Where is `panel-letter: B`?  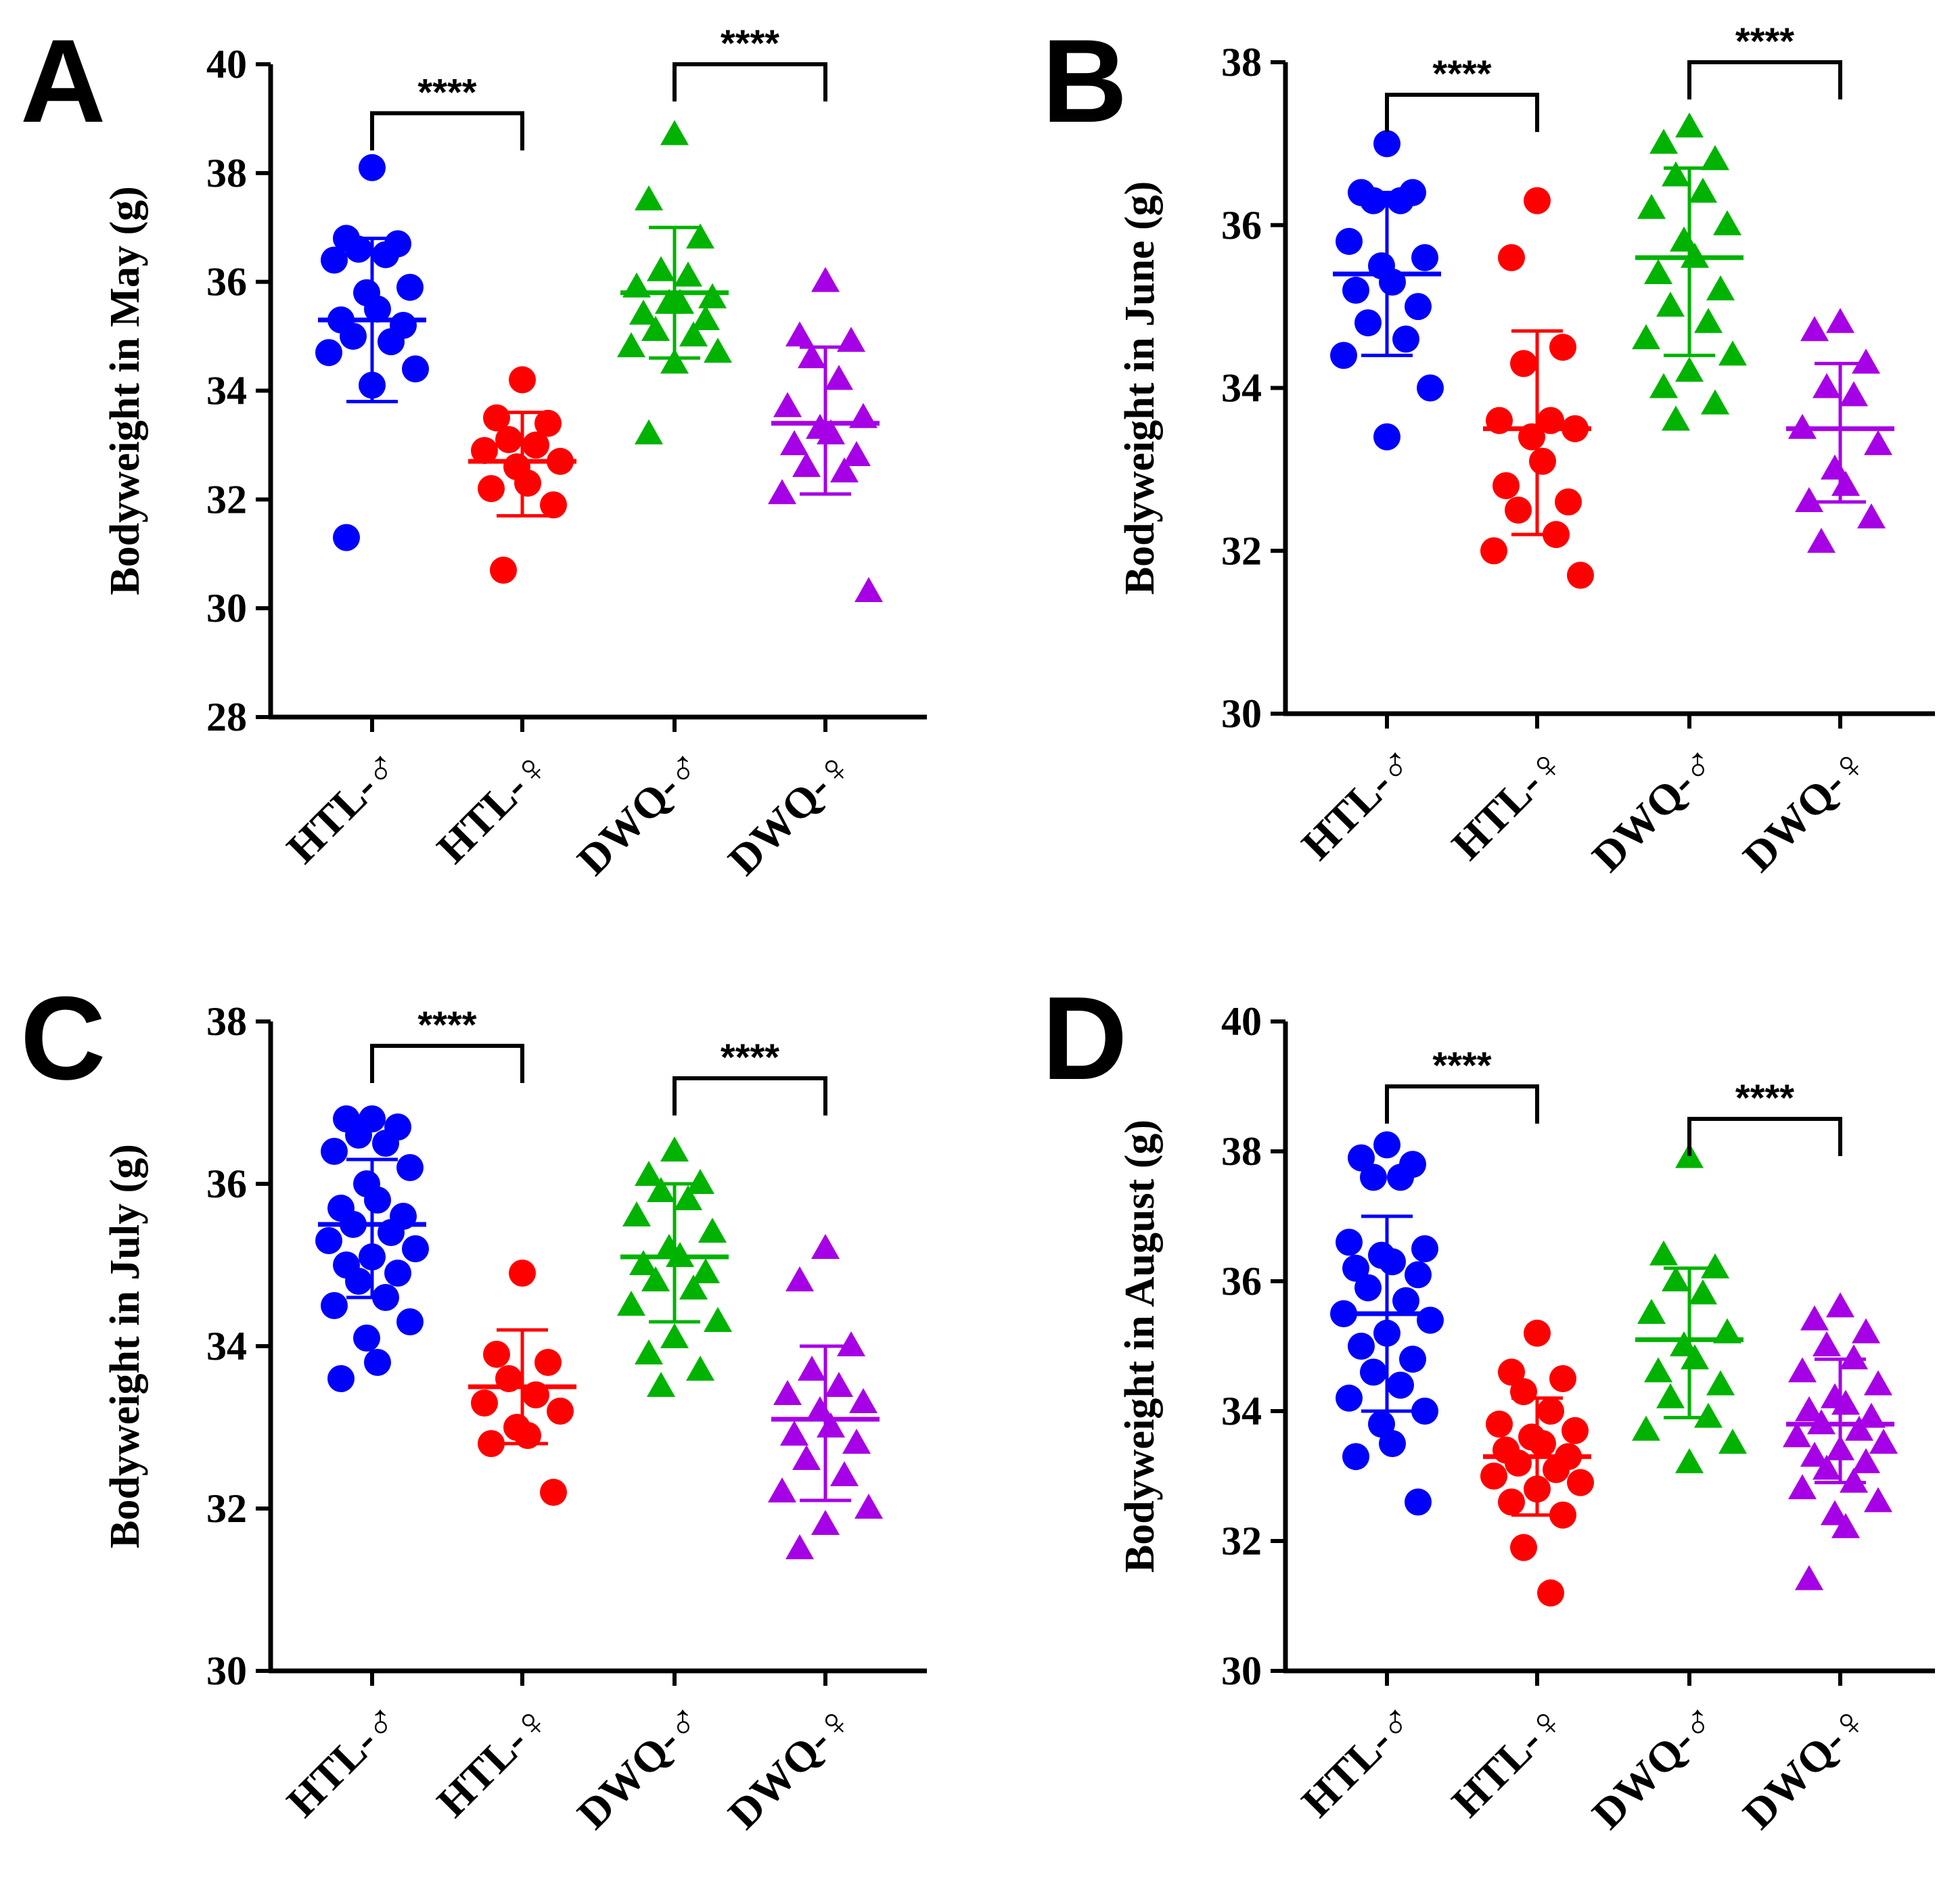 panel-letter: B is located at coordinates (1084, 81).